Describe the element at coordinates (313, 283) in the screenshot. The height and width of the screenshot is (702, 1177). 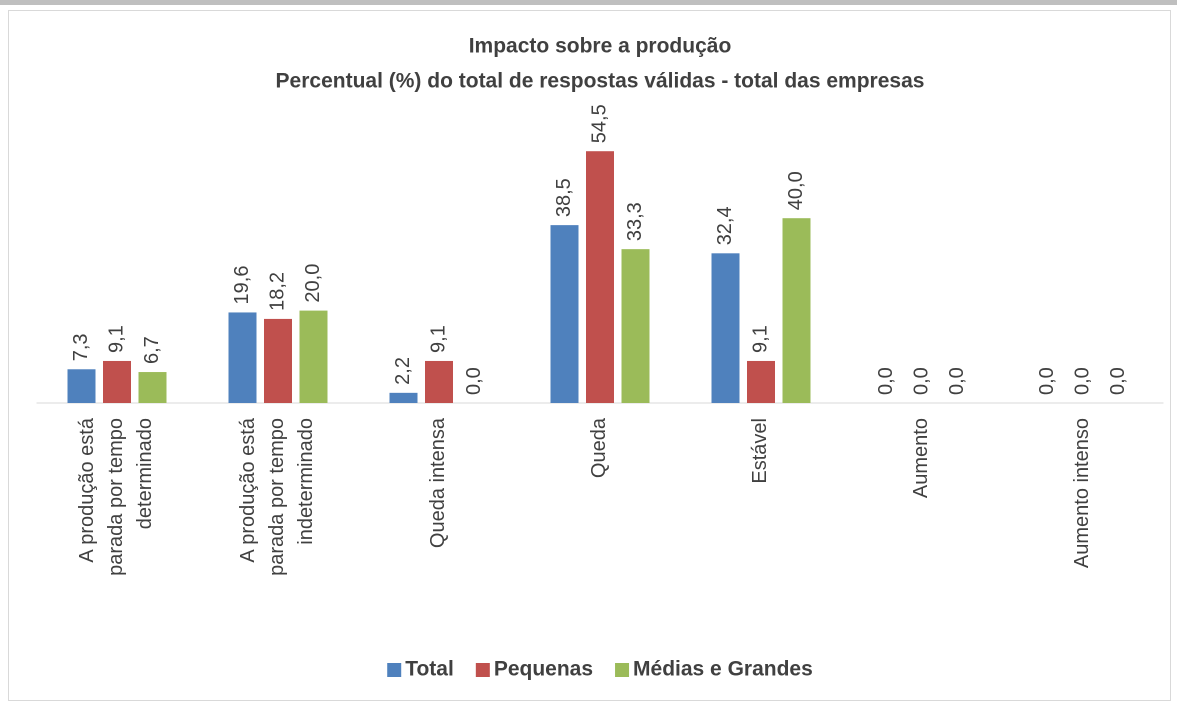
I see `value-label: 20,0` at that location.